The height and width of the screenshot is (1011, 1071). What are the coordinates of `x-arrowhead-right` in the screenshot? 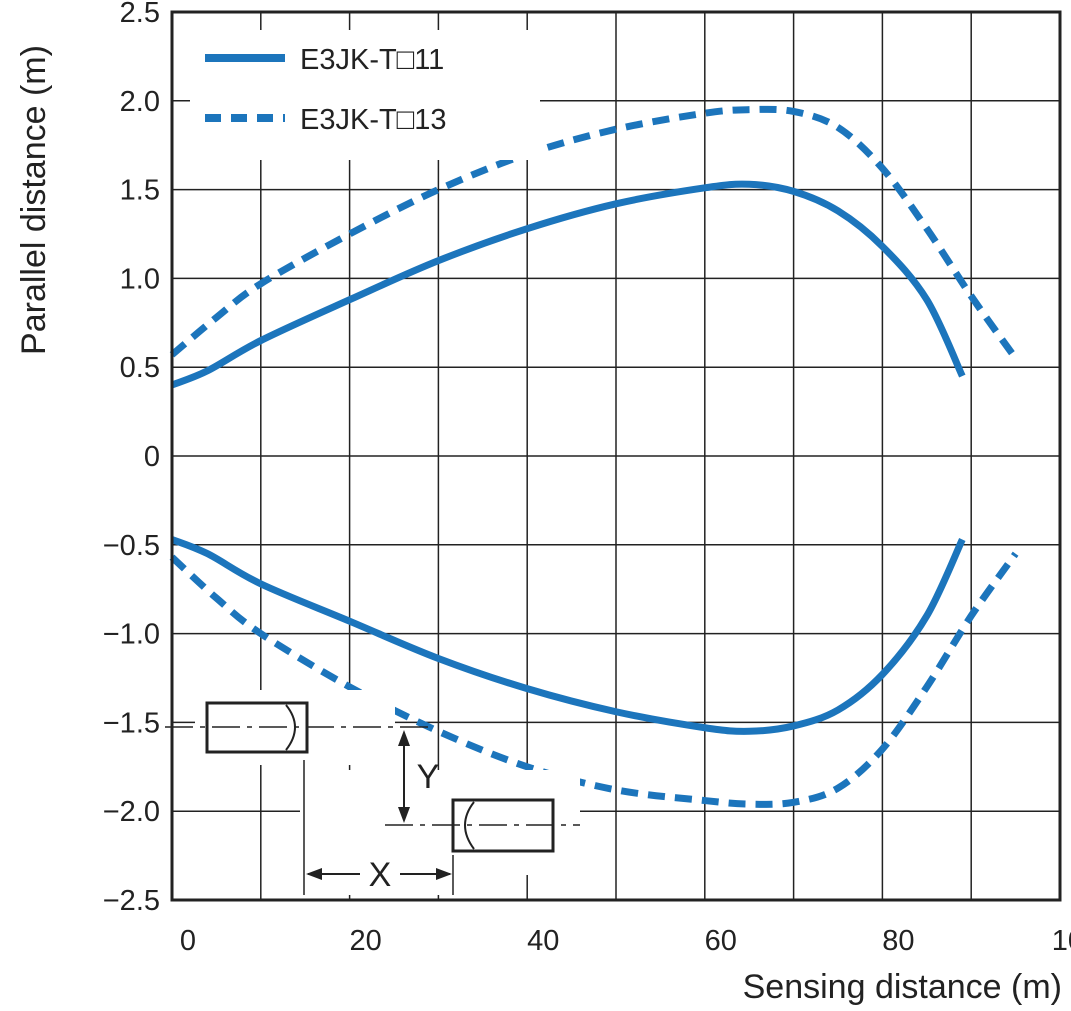 It's located at (444, 874).